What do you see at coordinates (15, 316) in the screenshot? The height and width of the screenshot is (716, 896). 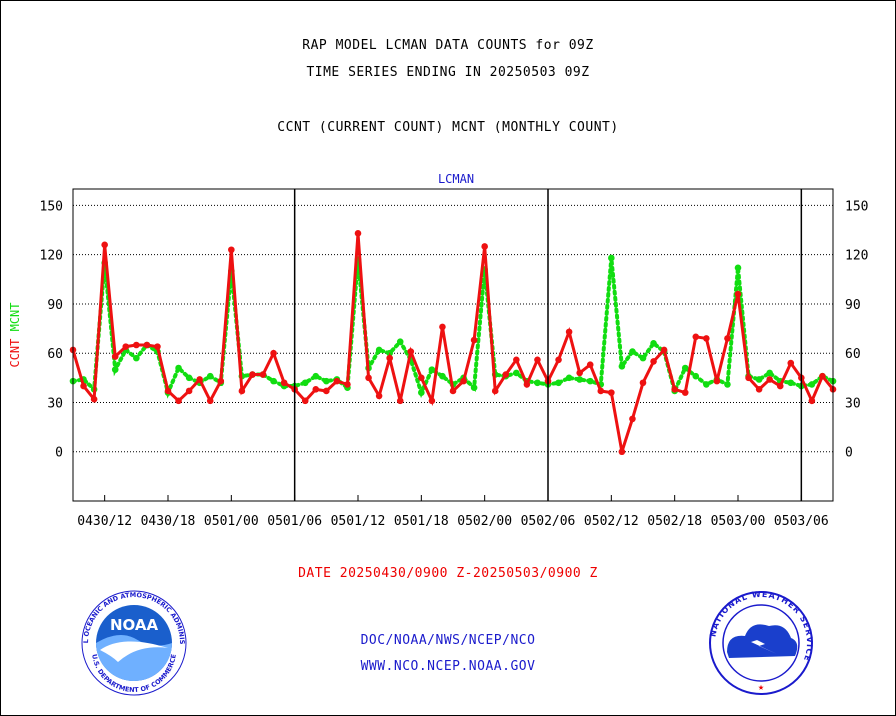 I see `y-axis-label-mcnt: MCNT` at bounding box center [15, 316].